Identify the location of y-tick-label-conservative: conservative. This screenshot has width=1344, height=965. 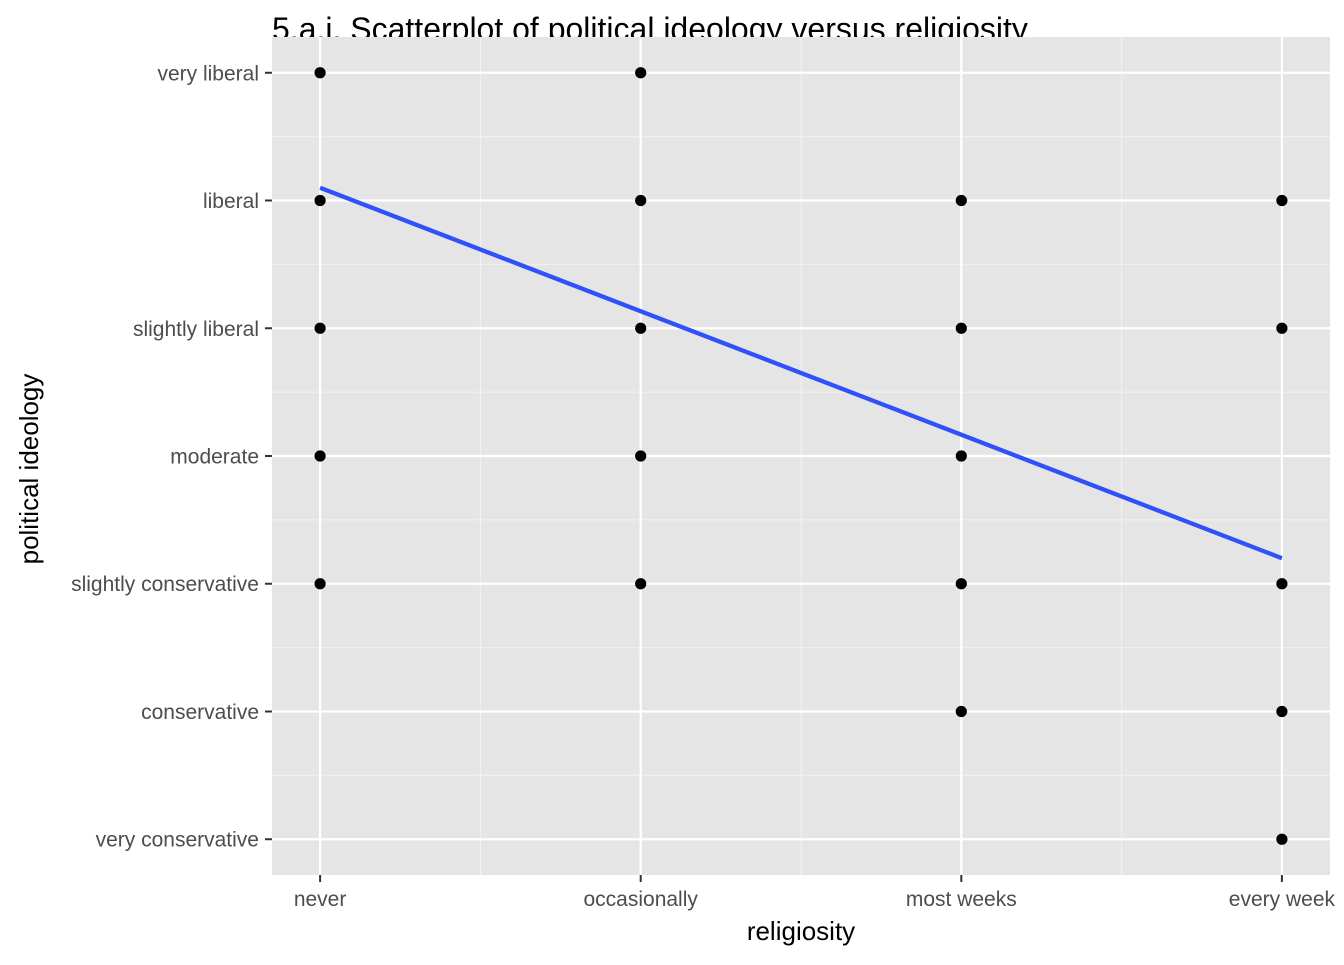
(200, 712).